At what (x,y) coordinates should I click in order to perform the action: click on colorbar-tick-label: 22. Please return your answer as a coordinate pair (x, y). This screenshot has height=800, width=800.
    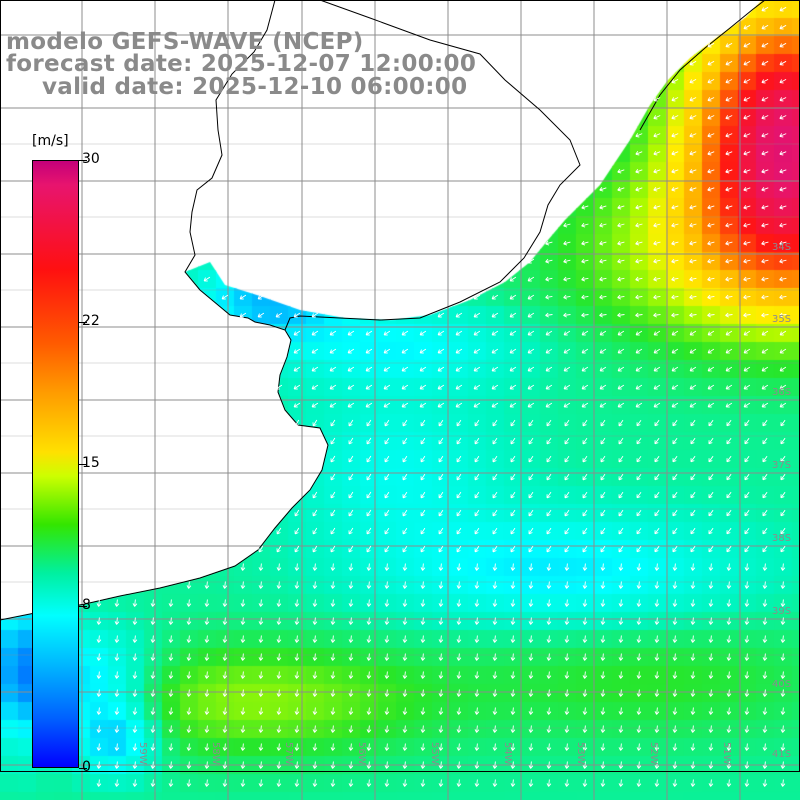
    Looking at the image, I should click on (91, 321).